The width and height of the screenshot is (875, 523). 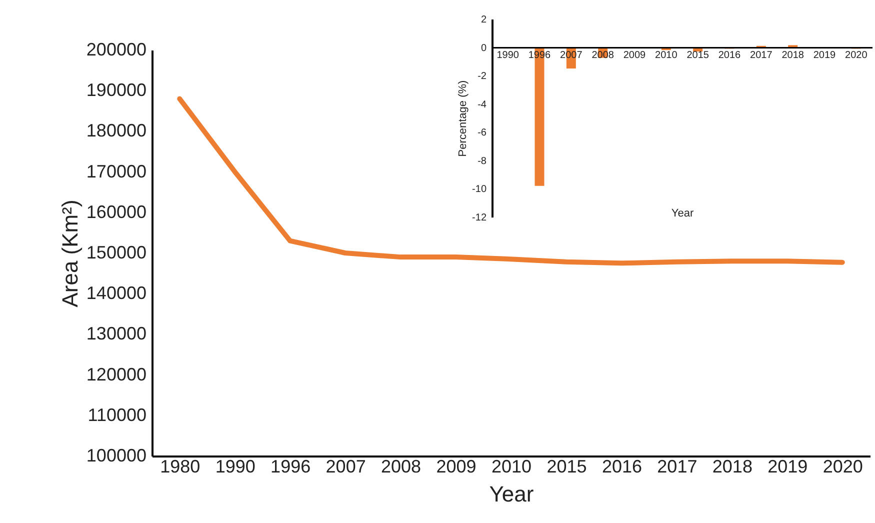 I want to click on y-axis-title: Area (Km²), so click(x=69, y=254).